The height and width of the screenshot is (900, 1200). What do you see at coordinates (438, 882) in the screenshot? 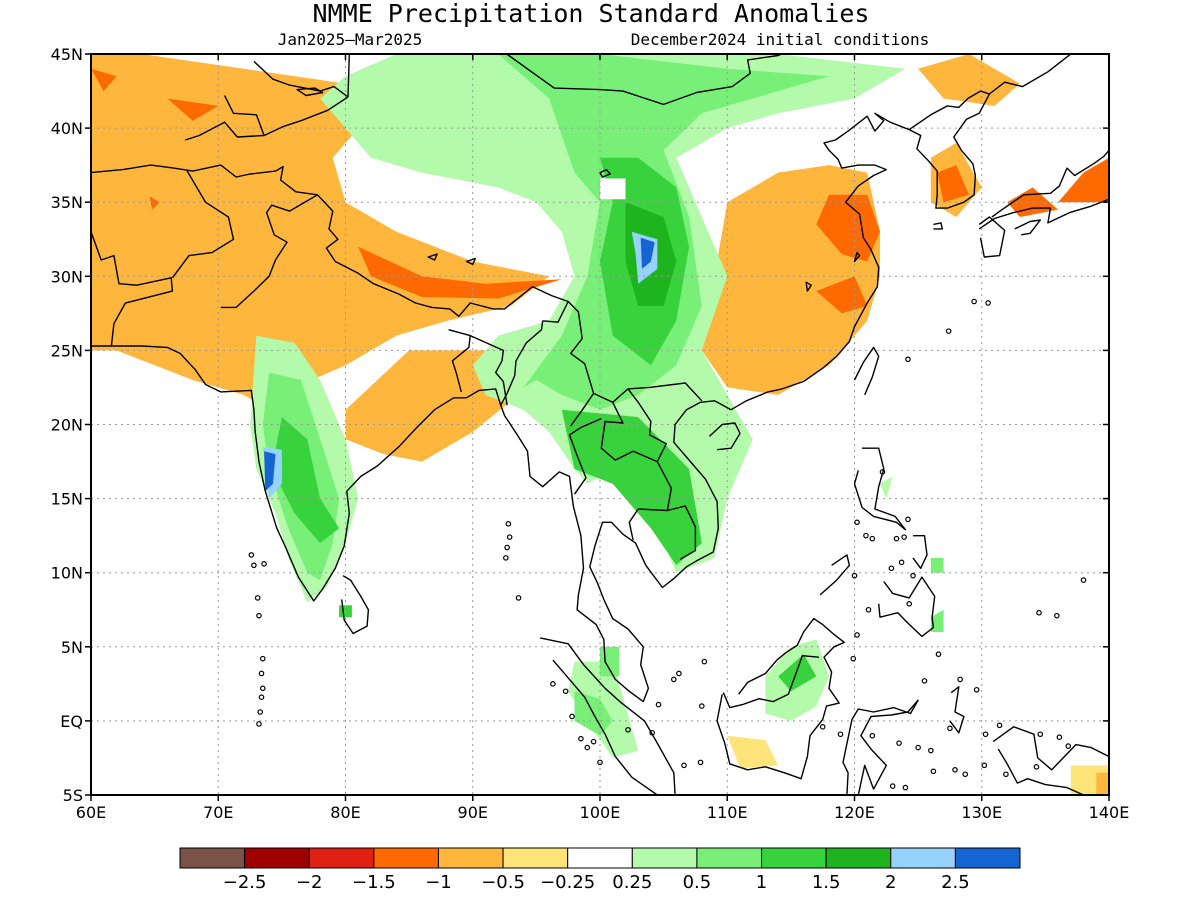
I see `colorbar-label: −1` at bounding box center [438, 882].